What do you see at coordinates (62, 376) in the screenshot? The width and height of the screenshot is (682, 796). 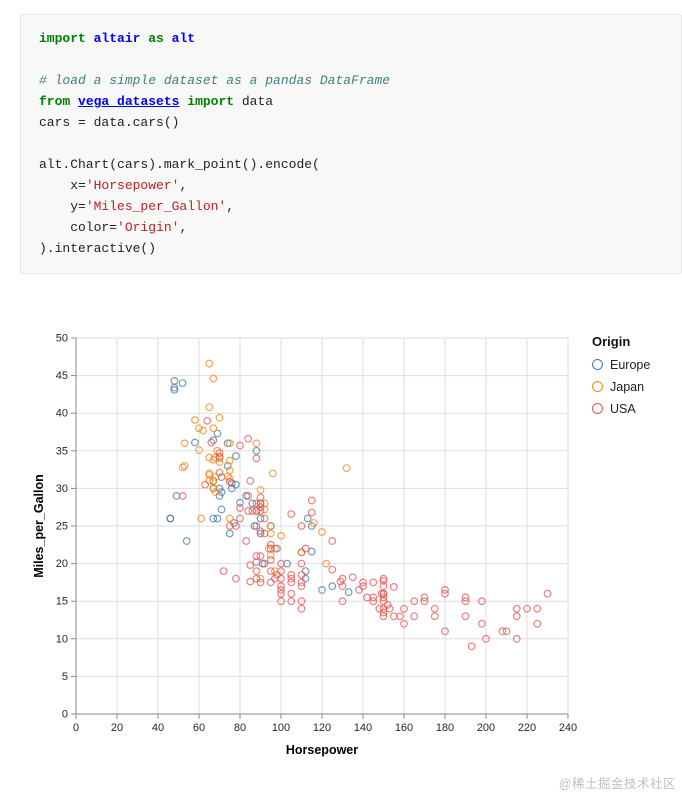 I see `svg-text: 45` at bounding box center [62, 376].